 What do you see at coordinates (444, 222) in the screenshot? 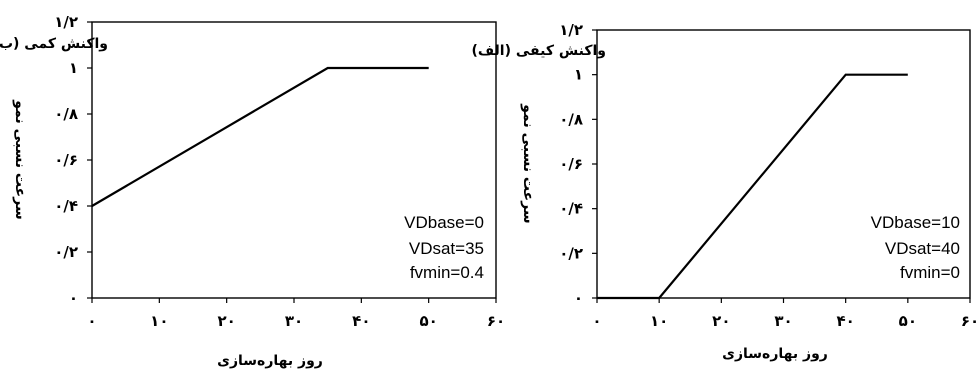
I see `parameter-annotation: VDbase=0` at bounding box center [444, 222].